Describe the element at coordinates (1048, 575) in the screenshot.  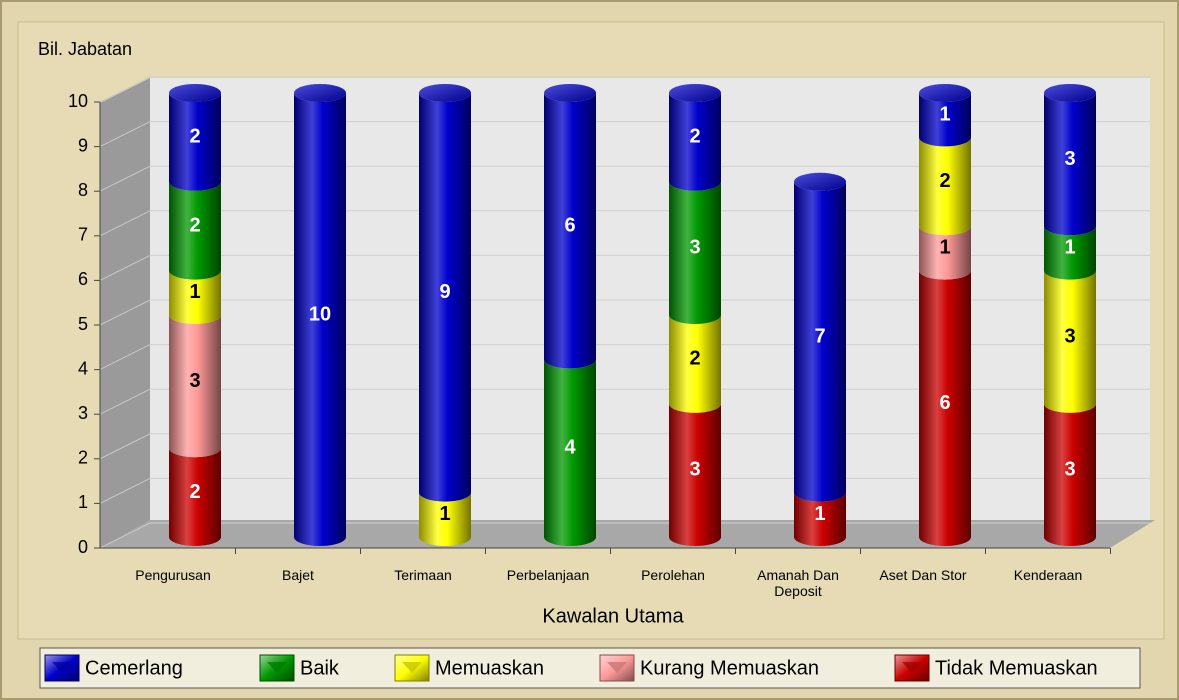
I see `x-tick-label: Kenderaan` at that location.